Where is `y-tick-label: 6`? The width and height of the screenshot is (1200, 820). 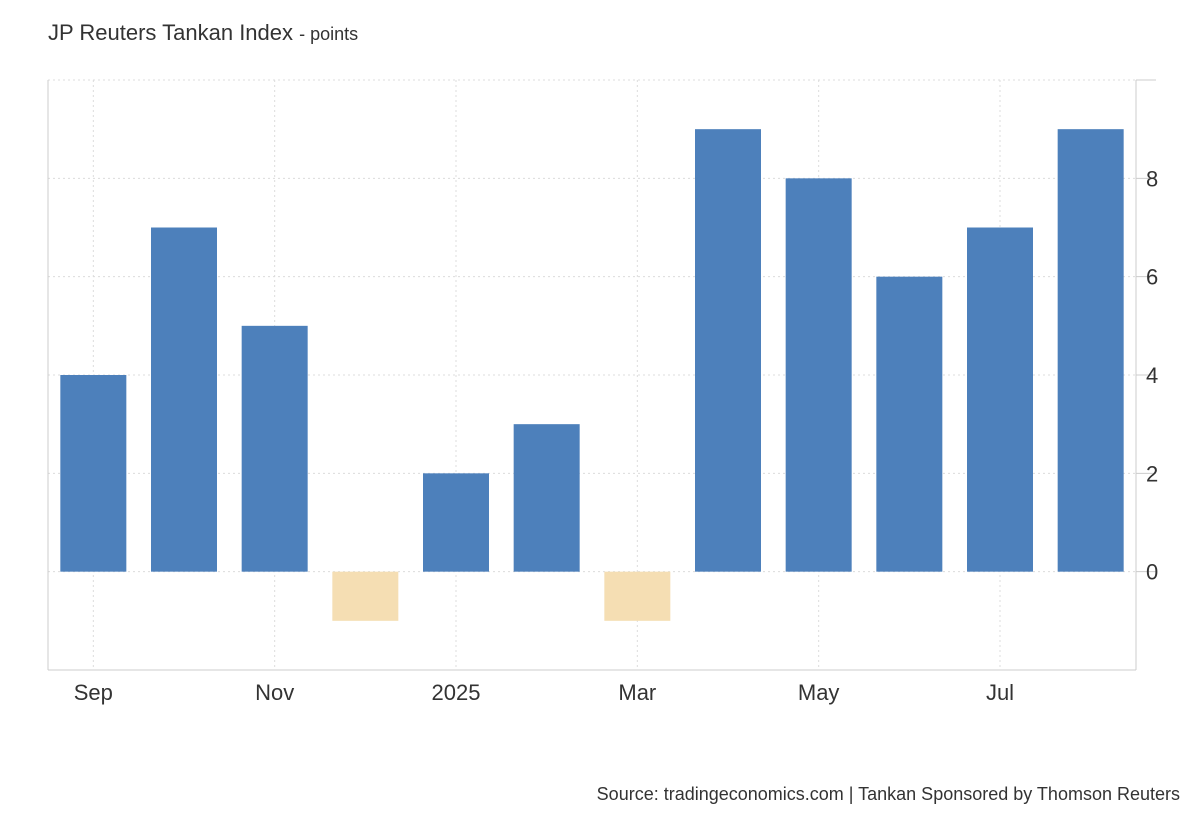
y-tick-label: 6 is located at coordinates (1152, 277).